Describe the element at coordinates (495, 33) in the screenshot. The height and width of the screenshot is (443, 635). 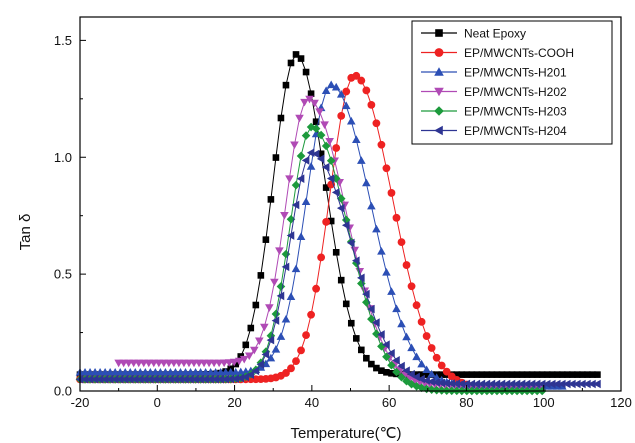
I see `legend-label: Neat Epoxy` at that location.